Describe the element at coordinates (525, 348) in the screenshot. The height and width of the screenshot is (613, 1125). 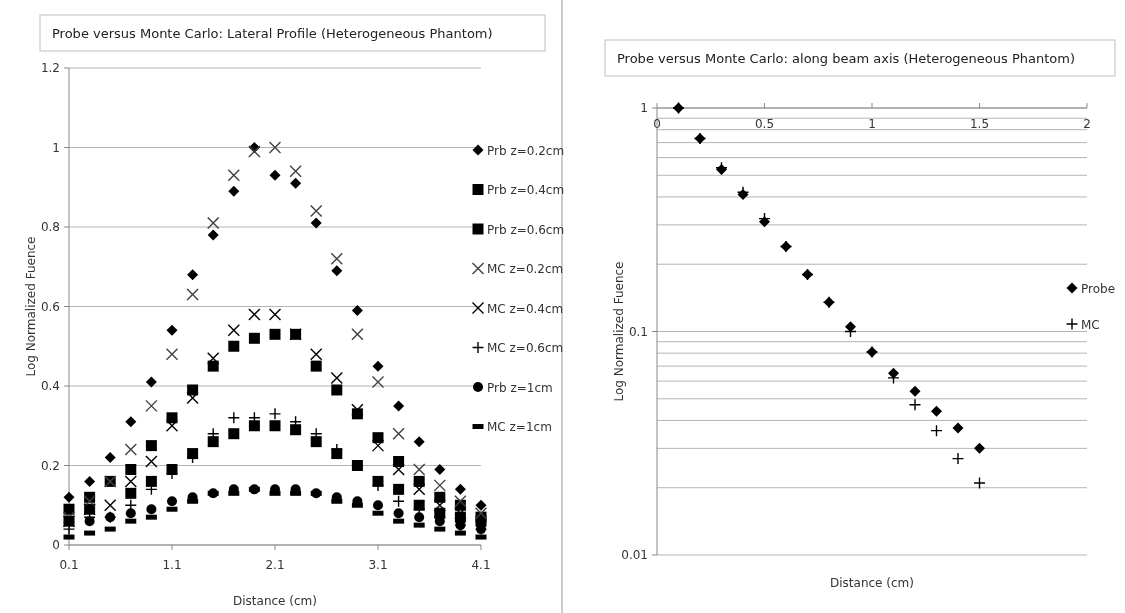
I see `legend-label: MC z=0.6cm` at that location.